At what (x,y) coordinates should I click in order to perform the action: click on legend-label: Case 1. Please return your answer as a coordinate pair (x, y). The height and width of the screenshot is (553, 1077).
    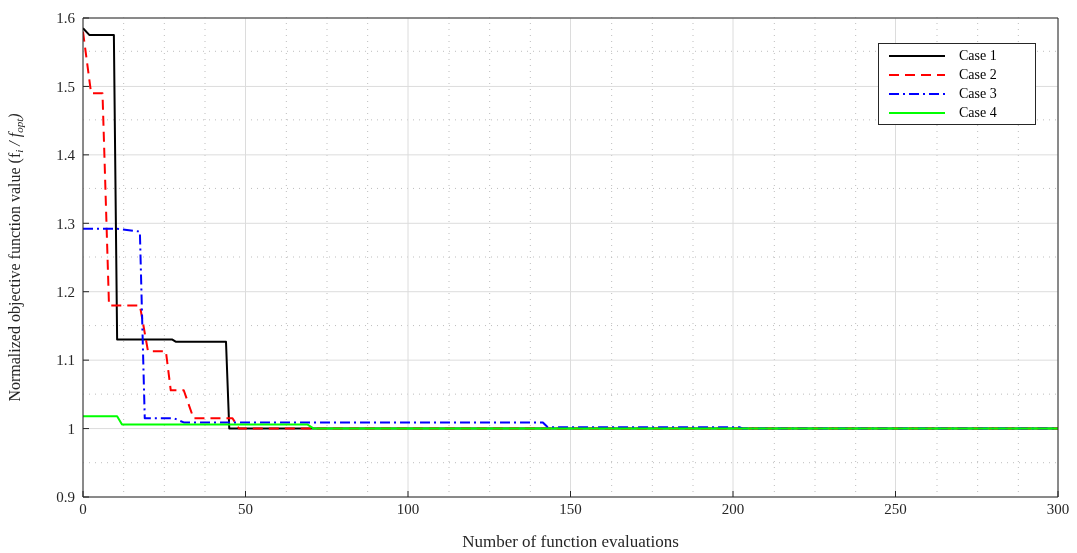
    Looking at the image, I should click on (978, 55).